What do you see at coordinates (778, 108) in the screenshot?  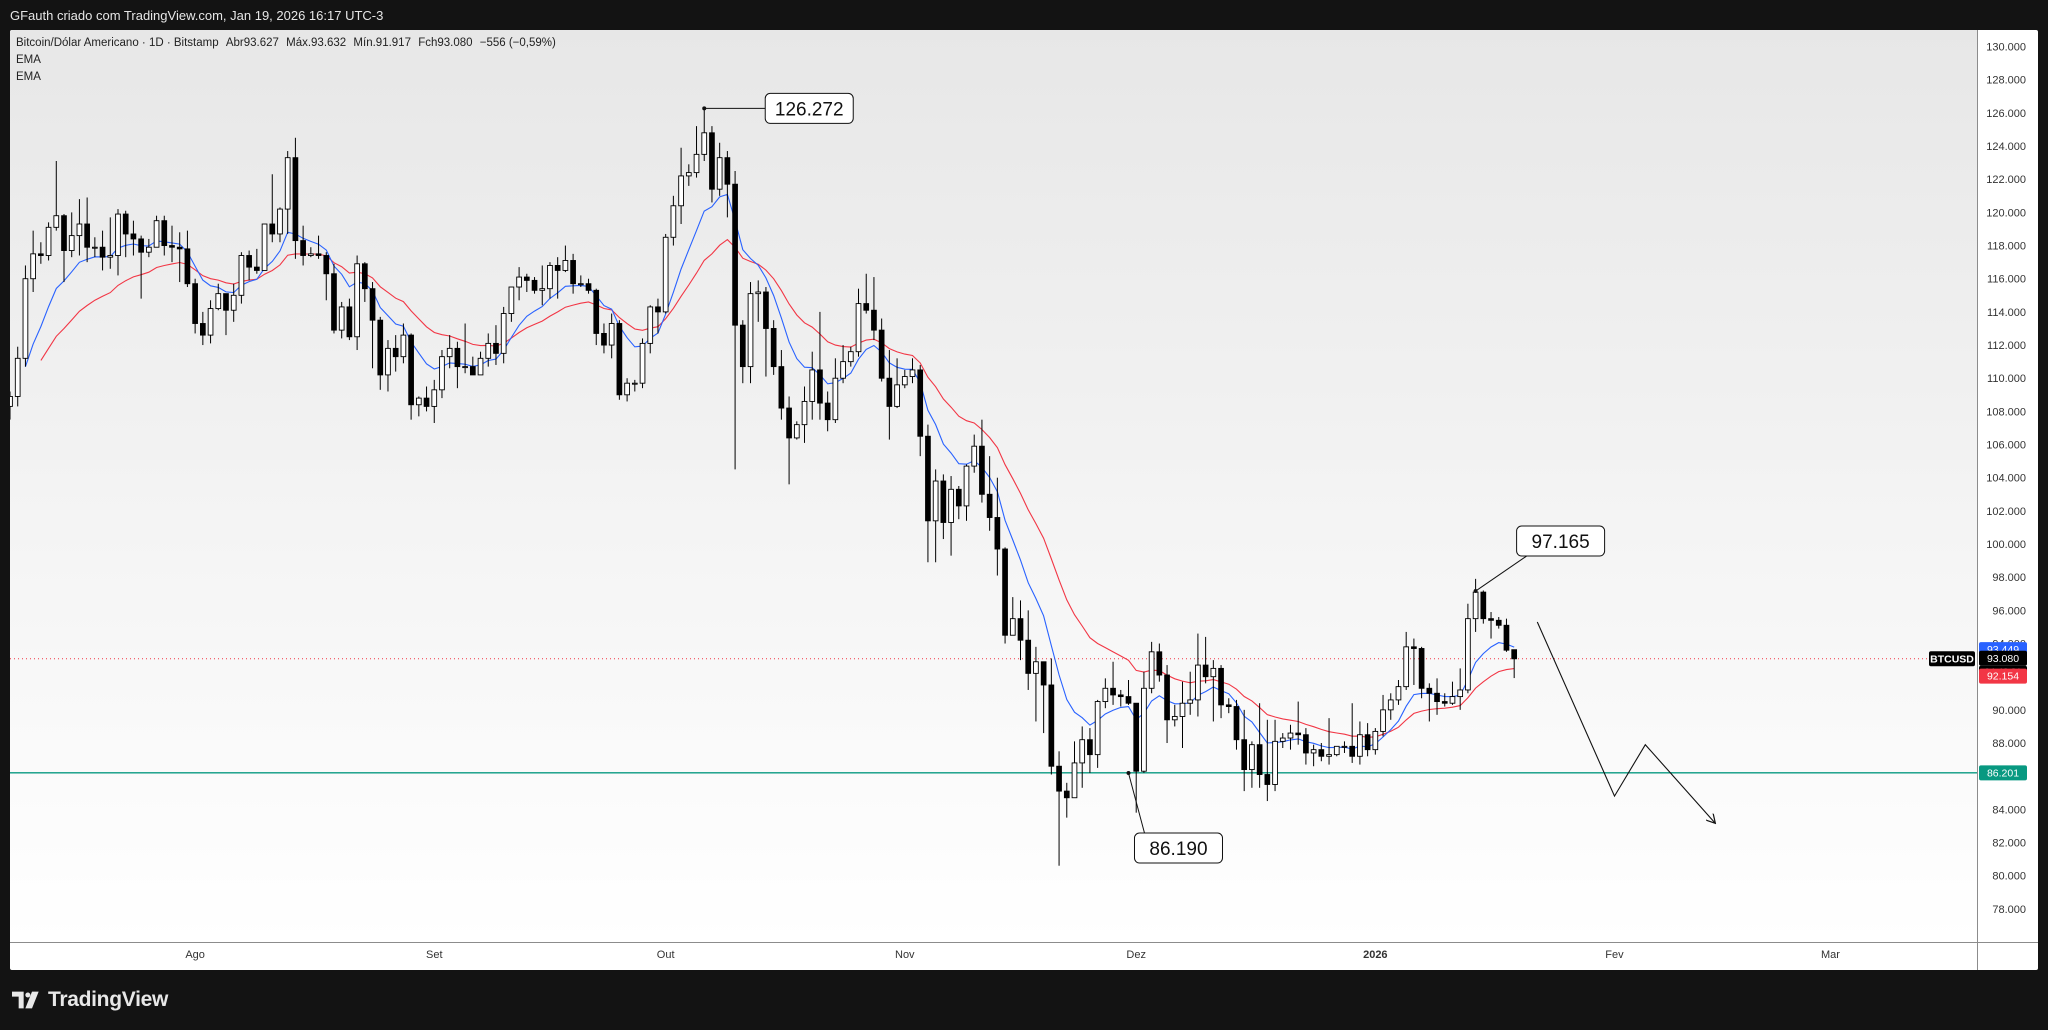 I see `price-callout: 126.272` at bounding box center [778, 108].